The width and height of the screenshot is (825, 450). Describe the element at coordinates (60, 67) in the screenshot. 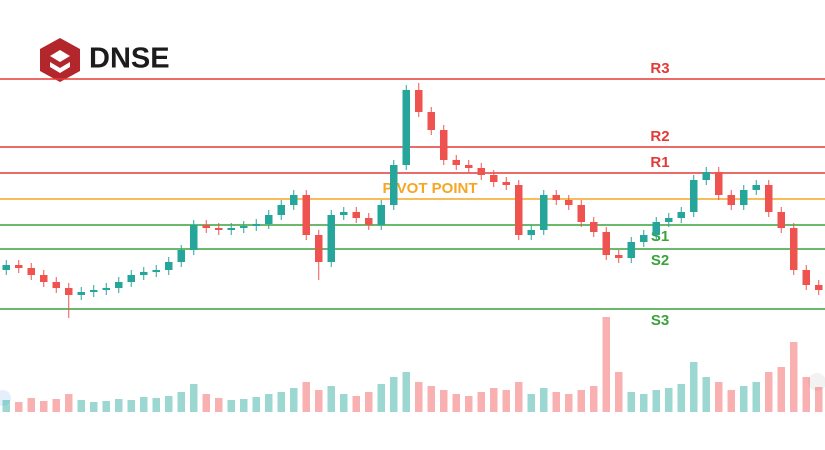

I see `logo-icon-mark` at that location.